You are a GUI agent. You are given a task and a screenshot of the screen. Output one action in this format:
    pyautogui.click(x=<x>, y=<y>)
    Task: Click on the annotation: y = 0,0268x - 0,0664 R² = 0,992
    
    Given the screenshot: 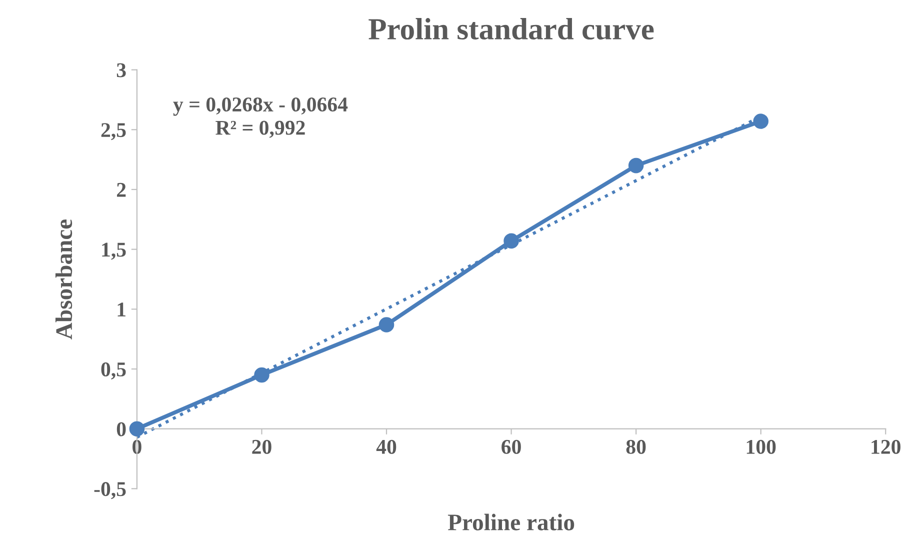 What is the action you would take?
    pyautogui.click(x=260, y=117)
    